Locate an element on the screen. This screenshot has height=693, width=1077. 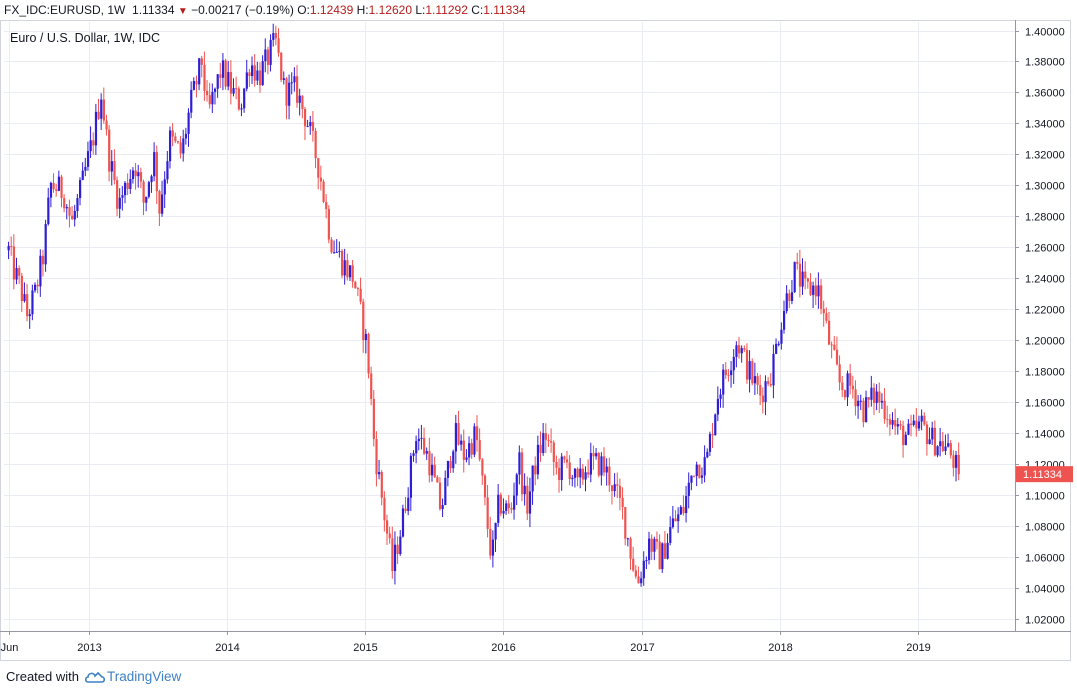
last-price-tag-bg is located at coordinates (1044, 474).